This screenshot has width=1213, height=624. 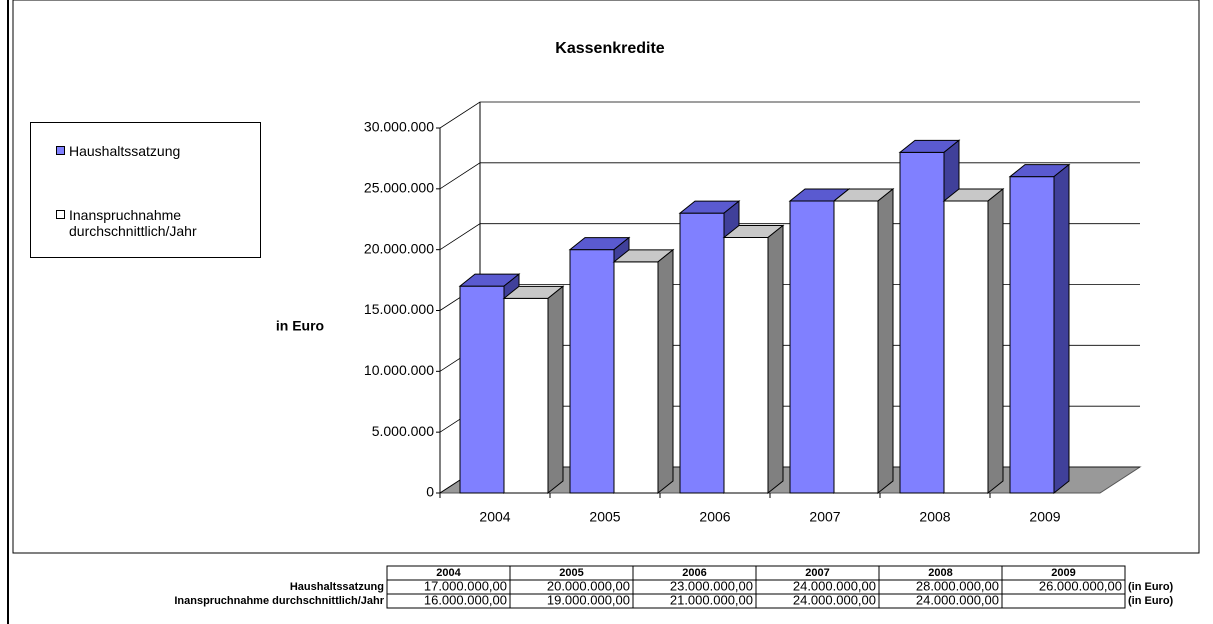 I want to click on table-value: 17.000.000,00, so click(x=465, y=585).